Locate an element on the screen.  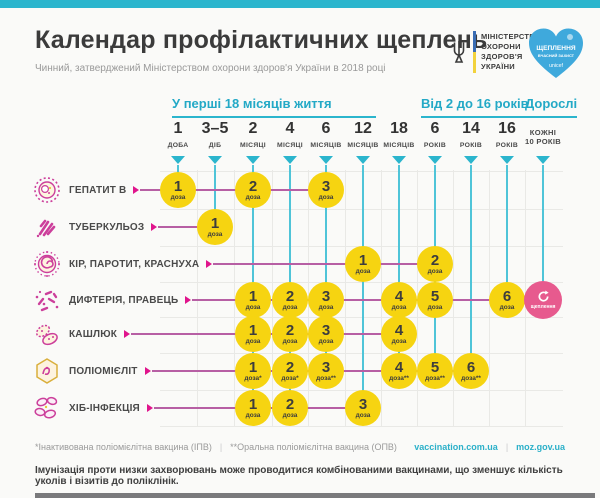
column-age-value: 1 is located at coordinates (178, 128).